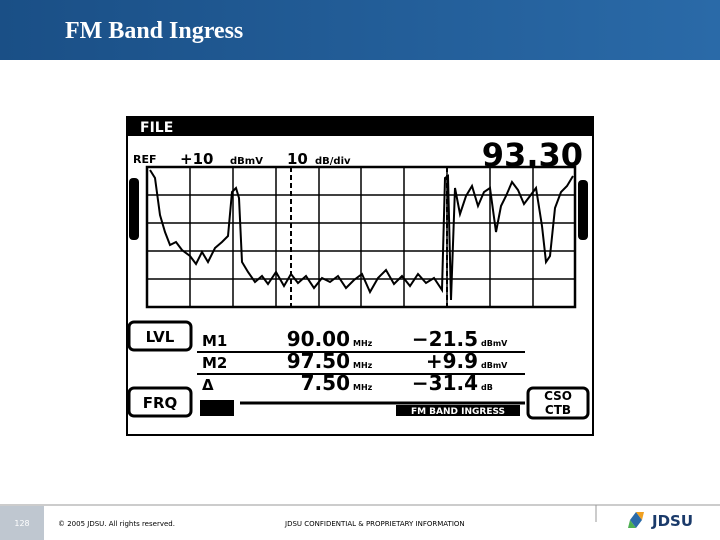 This screenshot has height=540, width=720. What do you see at coordinates (325, 383) in the screenshot?
I see `marker-frequency: 7.50` at bounding box center [325, 383].